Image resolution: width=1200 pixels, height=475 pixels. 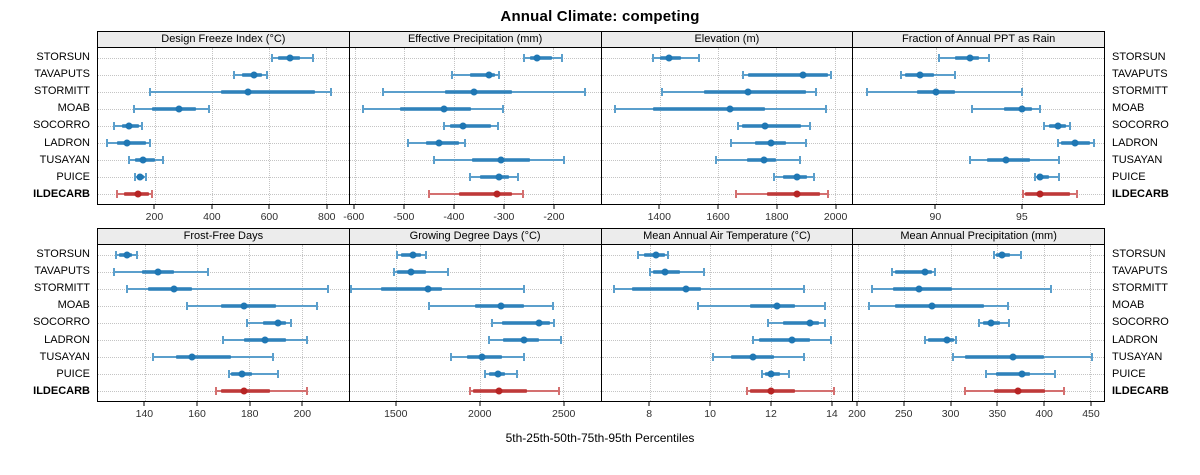 I want to click on panel-header: Design Freeze Index (°C), so click(x=223, y=39).